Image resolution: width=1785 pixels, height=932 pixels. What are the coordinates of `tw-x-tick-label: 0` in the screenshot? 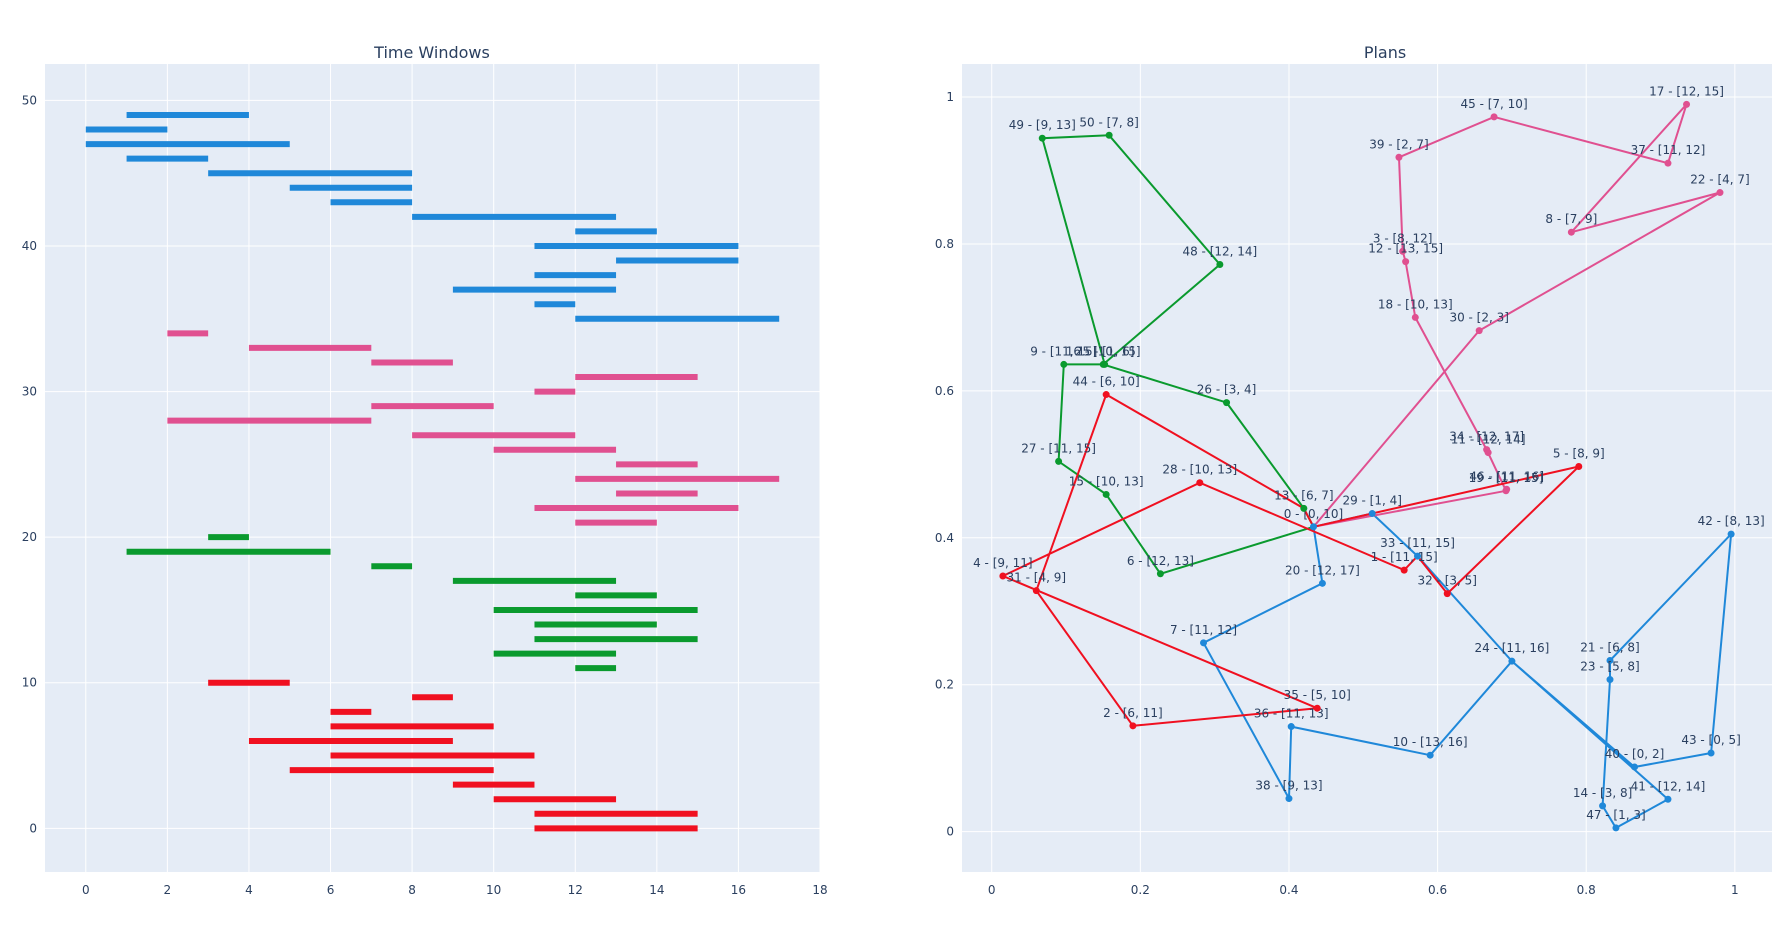 It's located at (86, 890).